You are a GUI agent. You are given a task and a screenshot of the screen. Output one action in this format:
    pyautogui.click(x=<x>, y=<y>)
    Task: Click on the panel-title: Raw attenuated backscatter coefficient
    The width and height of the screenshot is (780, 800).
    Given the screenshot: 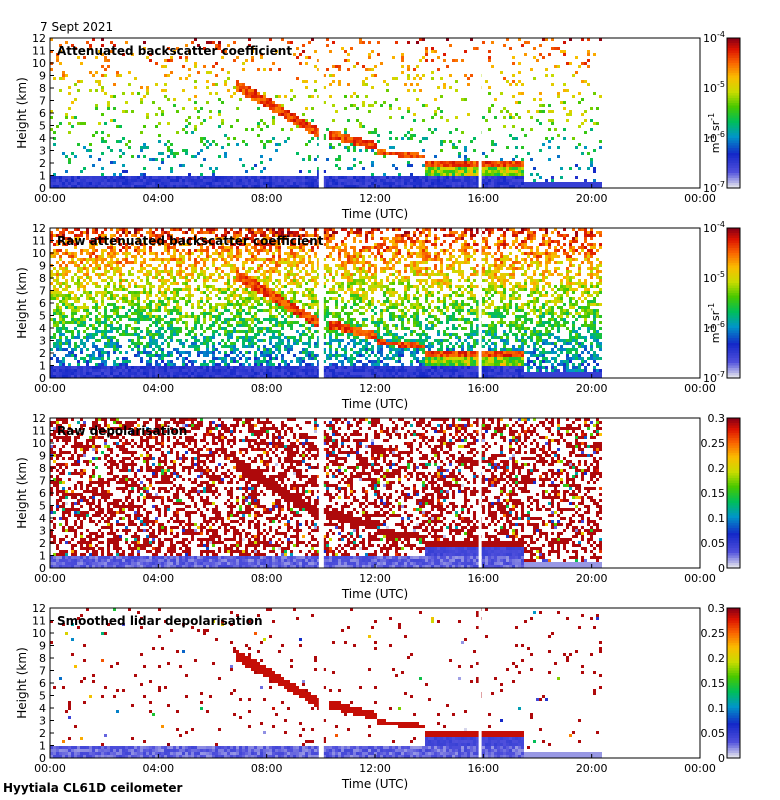 What is the action you would take?
    pyautogui.click(x=190, y=241)
    